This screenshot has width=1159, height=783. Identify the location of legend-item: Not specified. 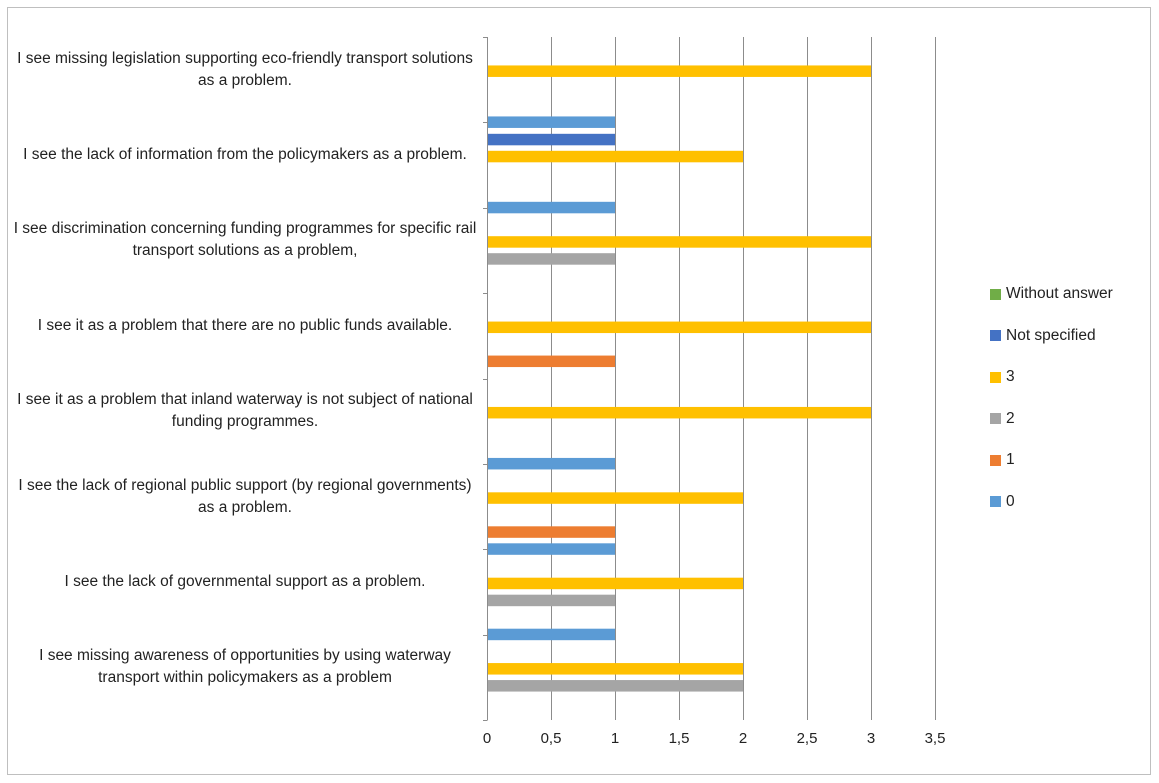
(1043, 336).